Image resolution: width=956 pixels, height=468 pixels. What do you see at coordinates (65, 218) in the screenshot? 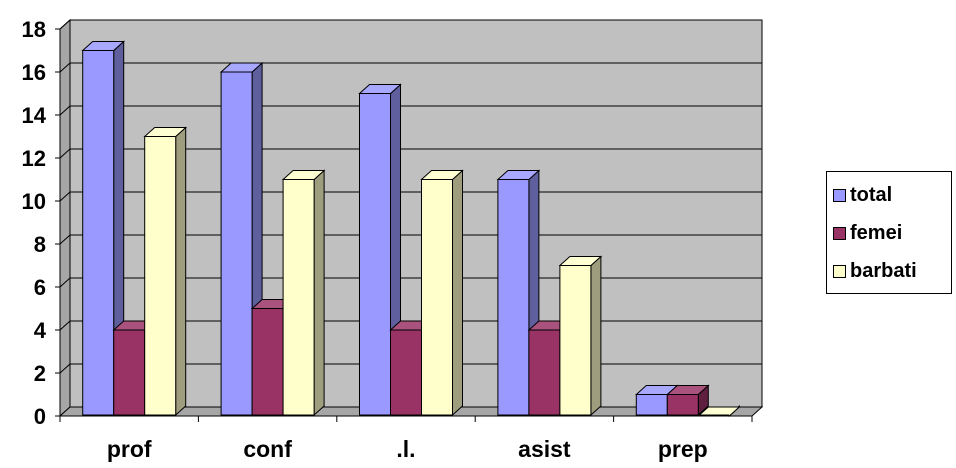
I see `side-wall` at bounding box center [65, 218].